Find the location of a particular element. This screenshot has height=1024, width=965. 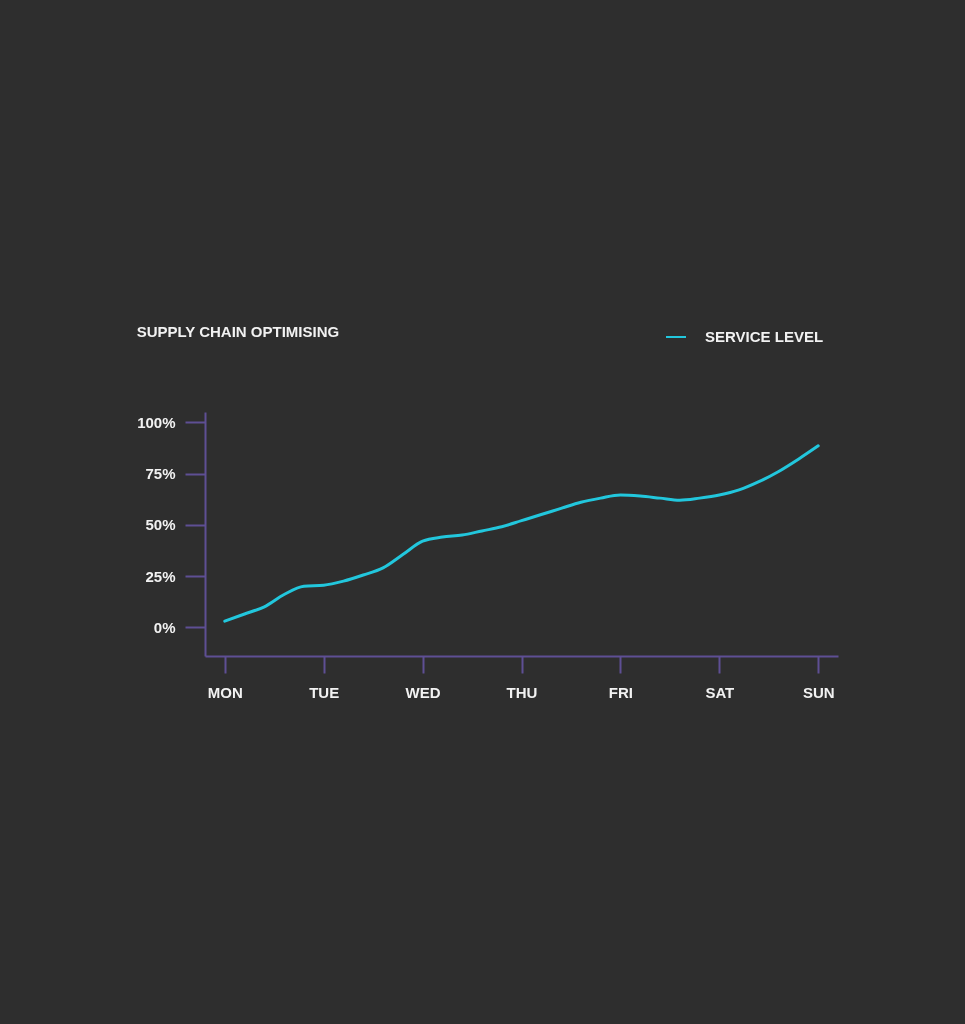

legend-label: SERVICE LEVEL is located at coordinates (764, 336).